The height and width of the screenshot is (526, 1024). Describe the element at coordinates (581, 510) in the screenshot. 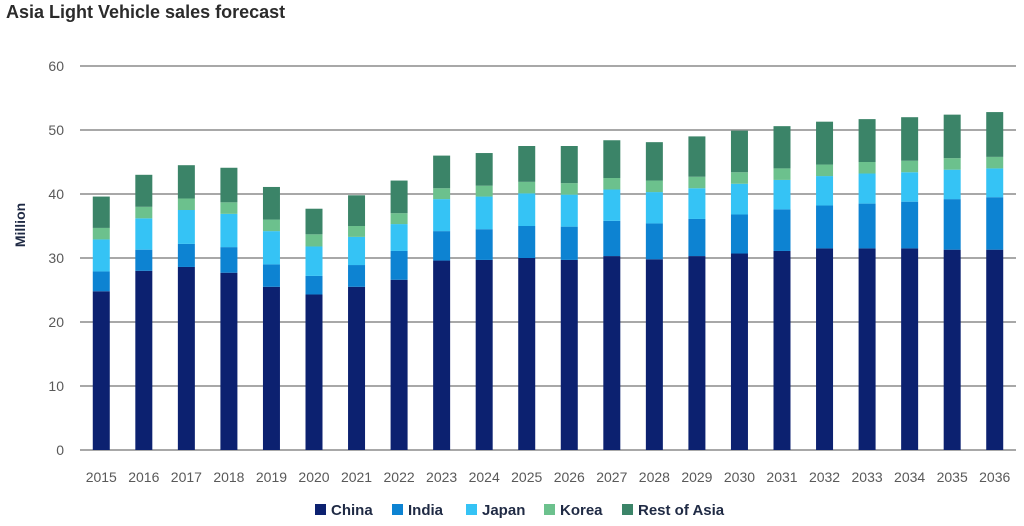

I see `legend-label: Korea` at that location.